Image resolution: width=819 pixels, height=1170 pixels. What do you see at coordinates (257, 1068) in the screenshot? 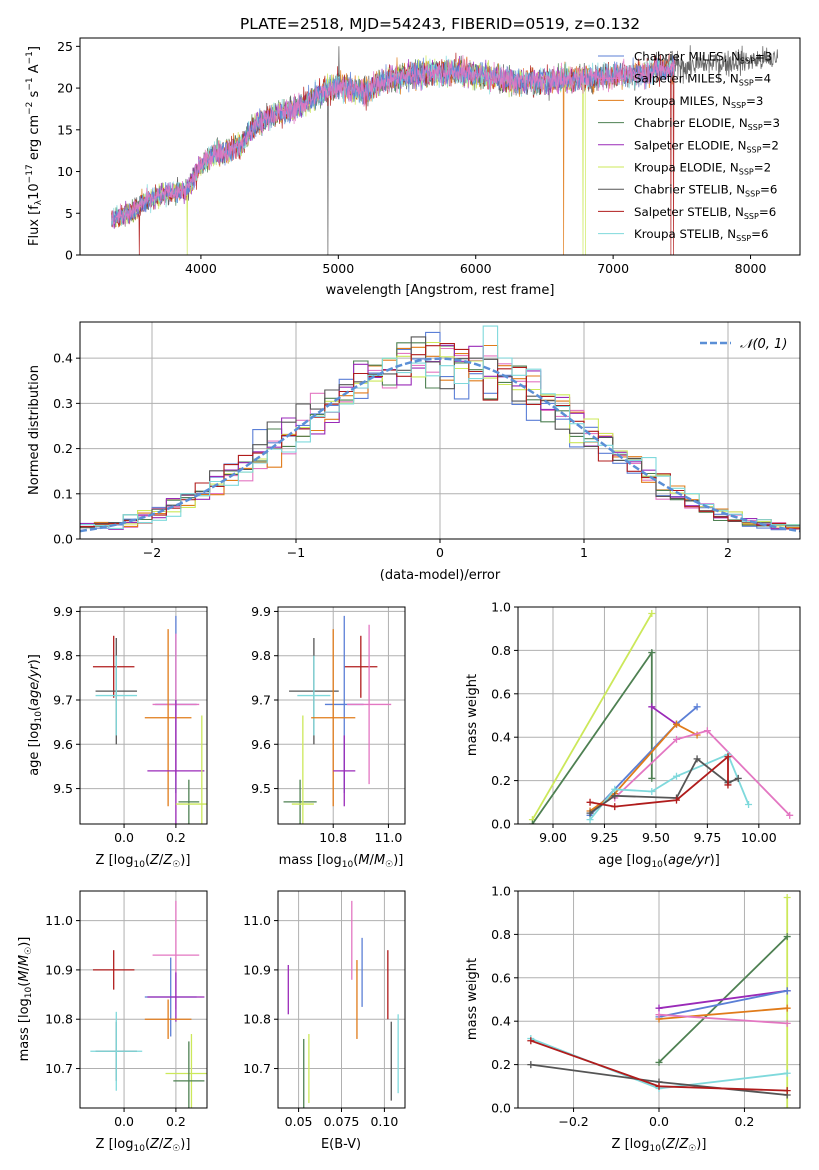
I see `y-tick-label: 10.7` at bounding box center [257, 1068].